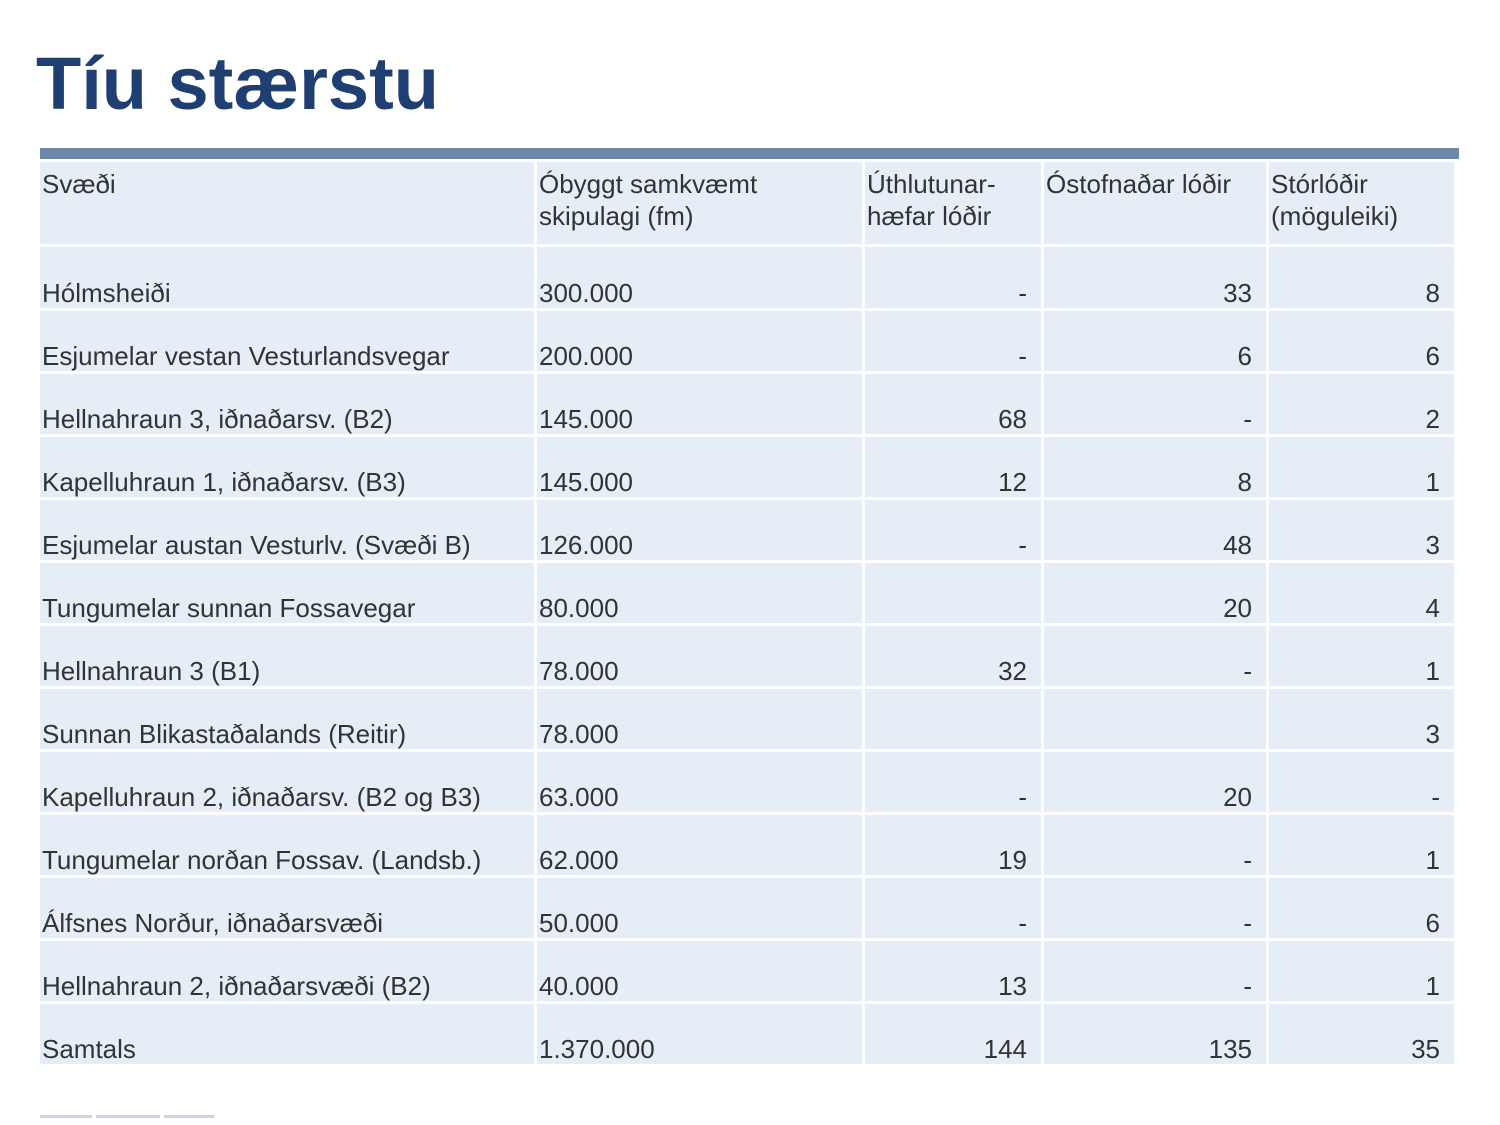 The height and width of the screenshot is (1125, 1500). What do you see at coordinates (1155, 467) in the screenshot?
I see `cell-unestablished-lots: 8` at bounding box center [1155, 467].